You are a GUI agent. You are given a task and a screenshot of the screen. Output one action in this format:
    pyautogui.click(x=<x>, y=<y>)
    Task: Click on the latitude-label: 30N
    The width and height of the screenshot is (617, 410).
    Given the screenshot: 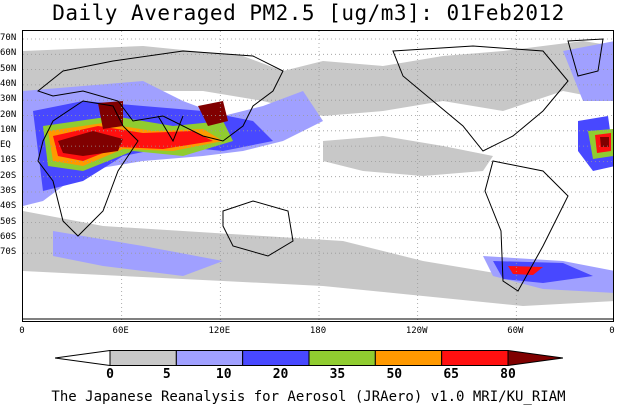 What is the action you would take?
    pyautogui.click(x=8, y=99)
    